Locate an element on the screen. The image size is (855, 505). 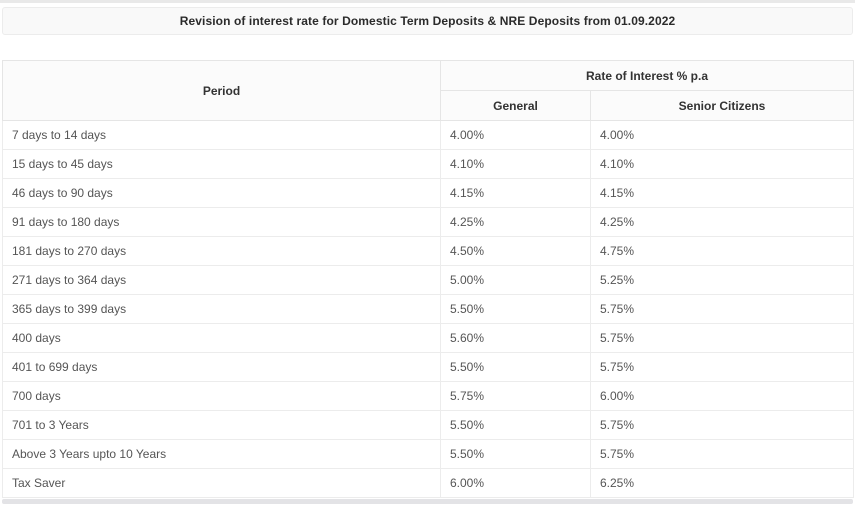
table-row: 271 days to 364 days 5.00% 5.25% is located at coordinates (428, 280).